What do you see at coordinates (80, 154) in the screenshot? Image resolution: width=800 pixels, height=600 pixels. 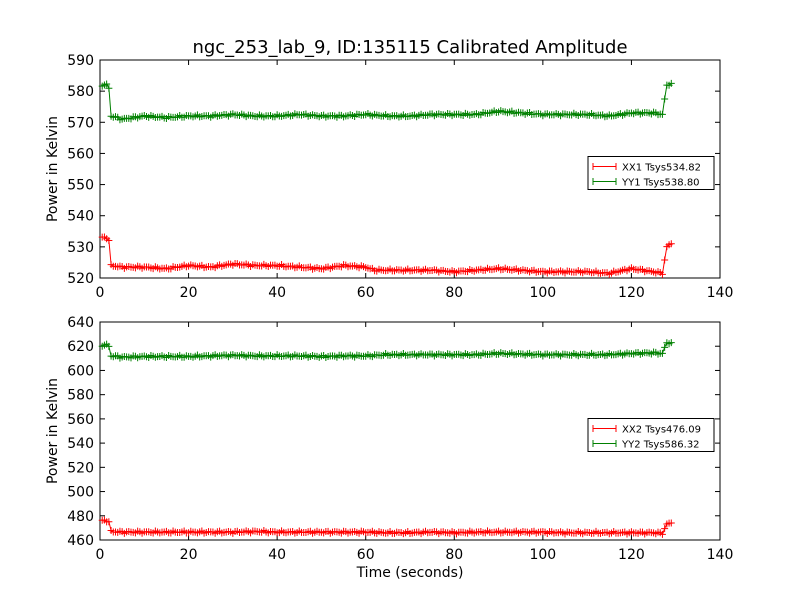 I see `top-y-tick-label: 560` at bounding box center [80, 154].